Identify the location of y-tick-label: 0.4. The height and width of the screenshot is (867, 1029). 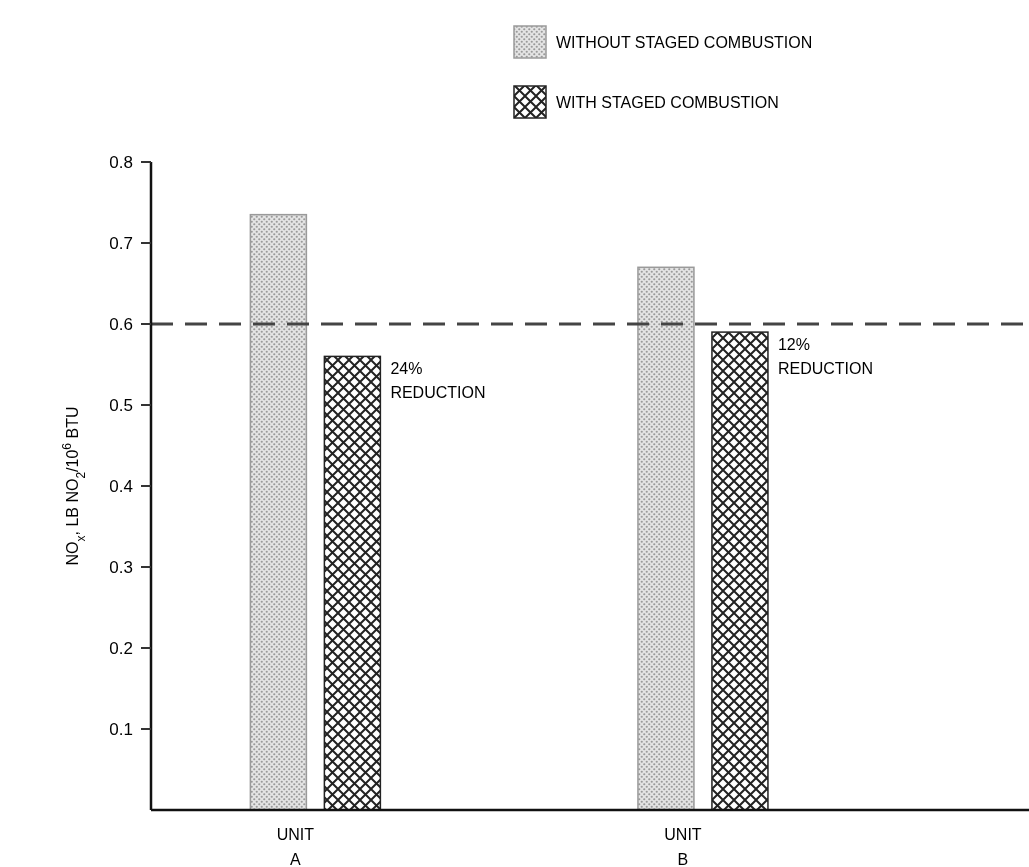
(121, 486).